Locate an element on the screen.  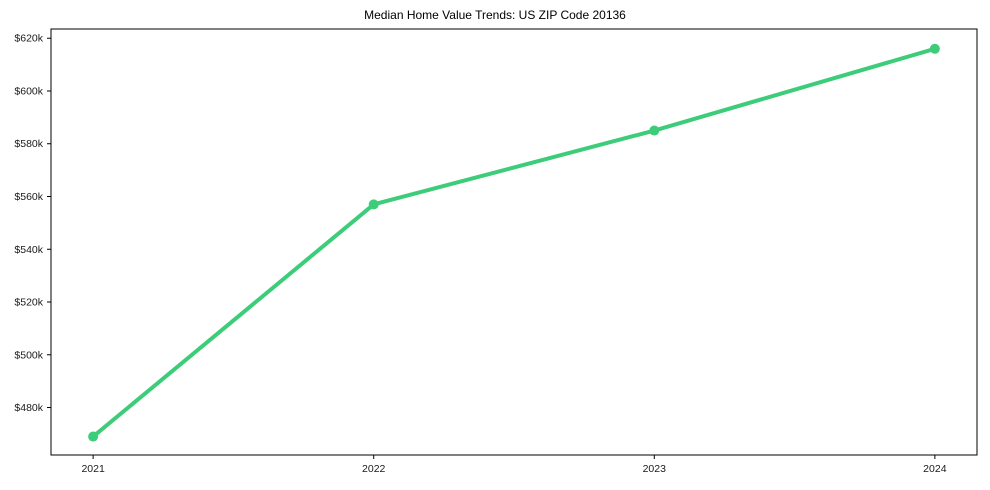
y-tick-label: $500k is located at coordinates (28, 355).